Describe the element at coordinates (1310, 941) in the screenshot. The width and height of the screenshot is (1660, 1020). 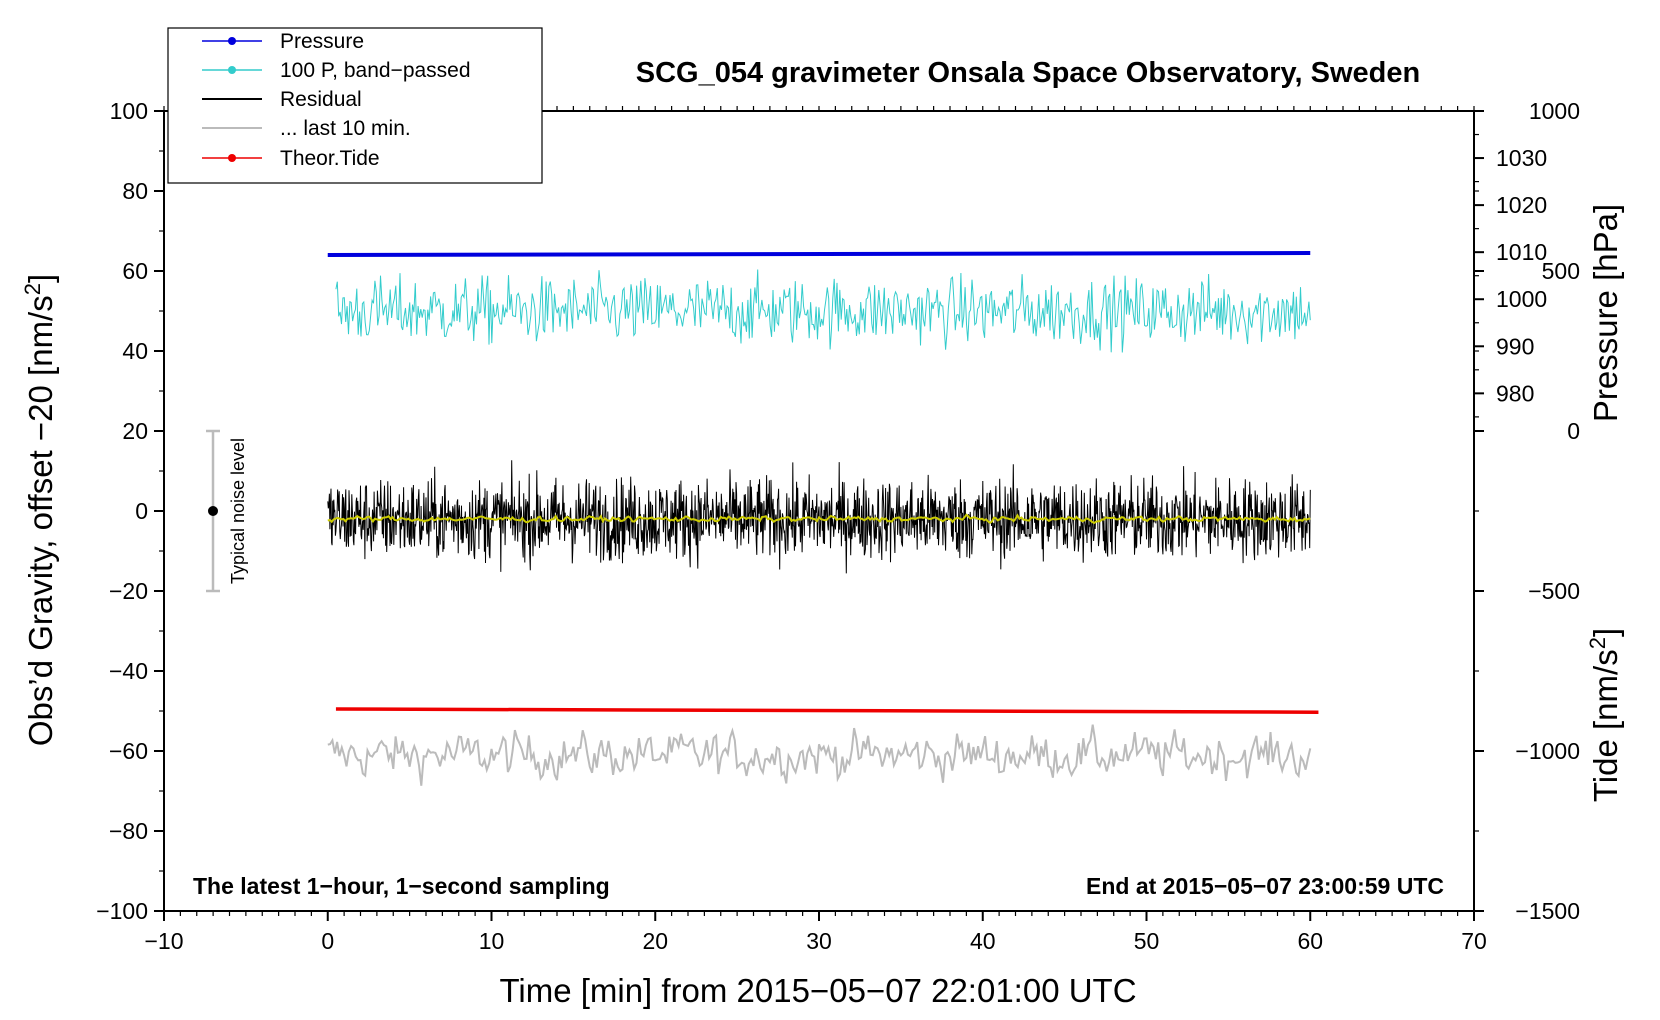
I see `x-tick-label: 60` at that location.